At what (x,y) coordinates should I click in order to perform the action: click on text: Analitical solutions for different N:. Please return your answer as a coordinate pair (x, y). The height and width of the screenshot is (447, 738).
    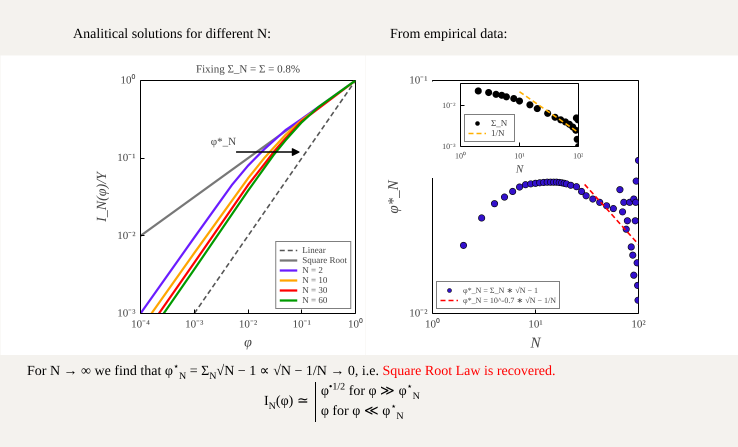
    Looking at the image, I should click on (172, 35).